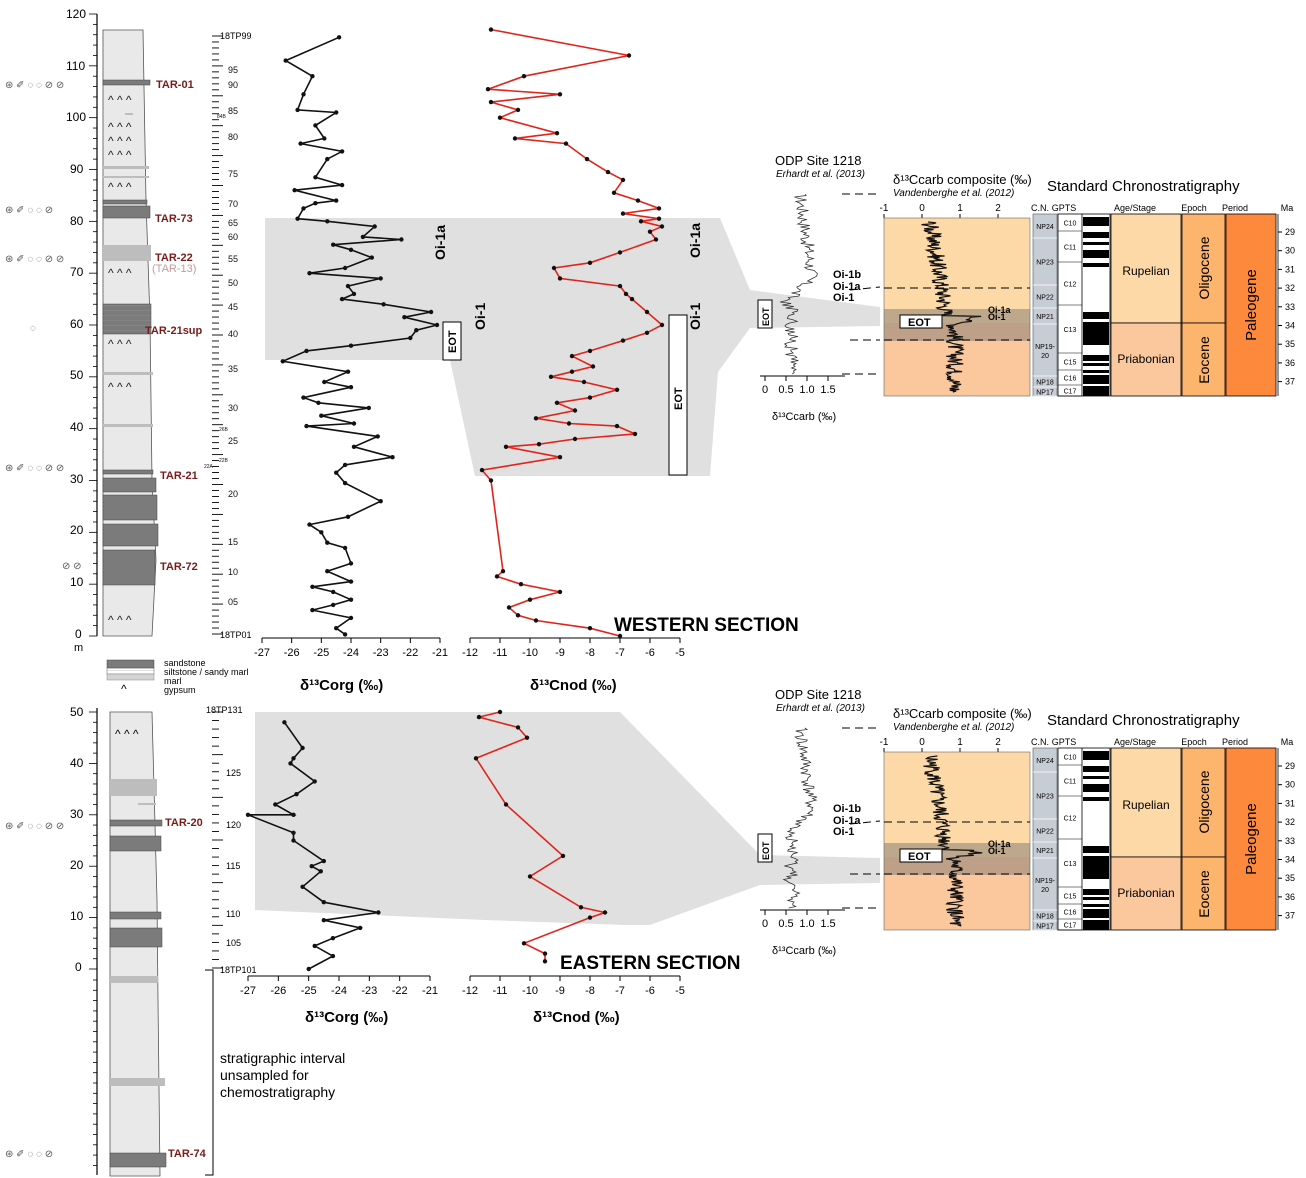  Describe the element at coordinates (76, 14) in the screenshot. I see `depth-tick-120: 120` at that location.